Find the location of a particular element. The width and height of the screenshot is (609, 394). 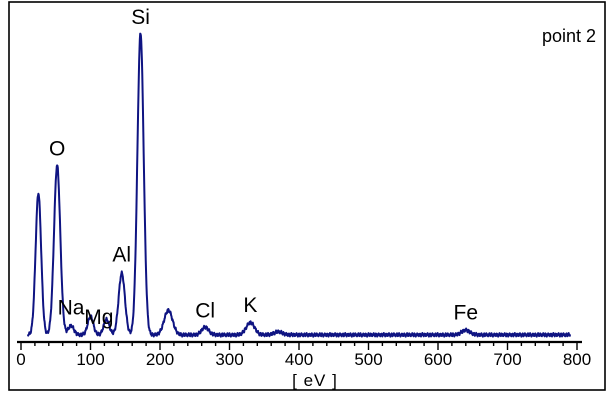

x-tick-label: 800 is located at coordinates (577, 359).